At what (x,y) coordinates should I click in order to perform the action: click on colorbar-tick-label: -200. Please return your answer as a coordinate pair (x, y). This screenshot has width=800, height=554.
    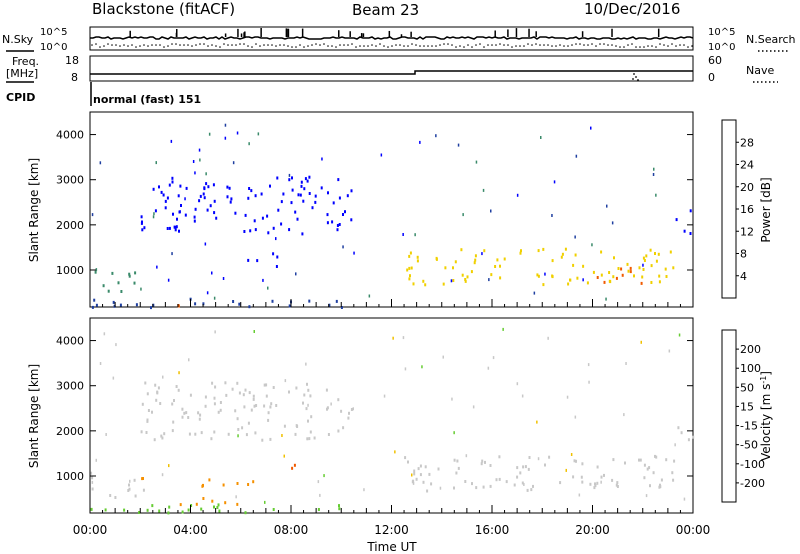
    Looking at the image, I should click on (752, 483).